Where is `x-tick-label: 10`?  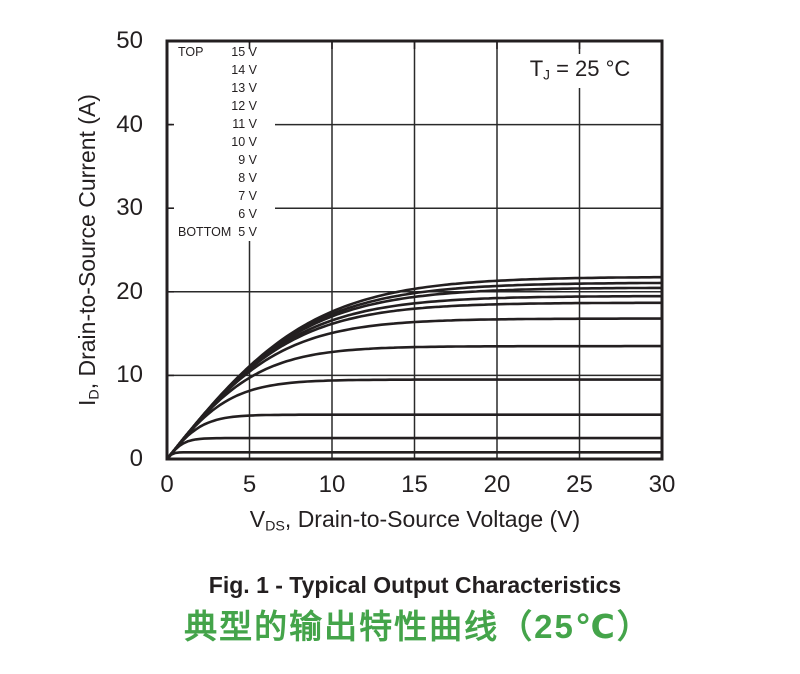
x-tick-label: 10 is located at coordinates (332, 484).